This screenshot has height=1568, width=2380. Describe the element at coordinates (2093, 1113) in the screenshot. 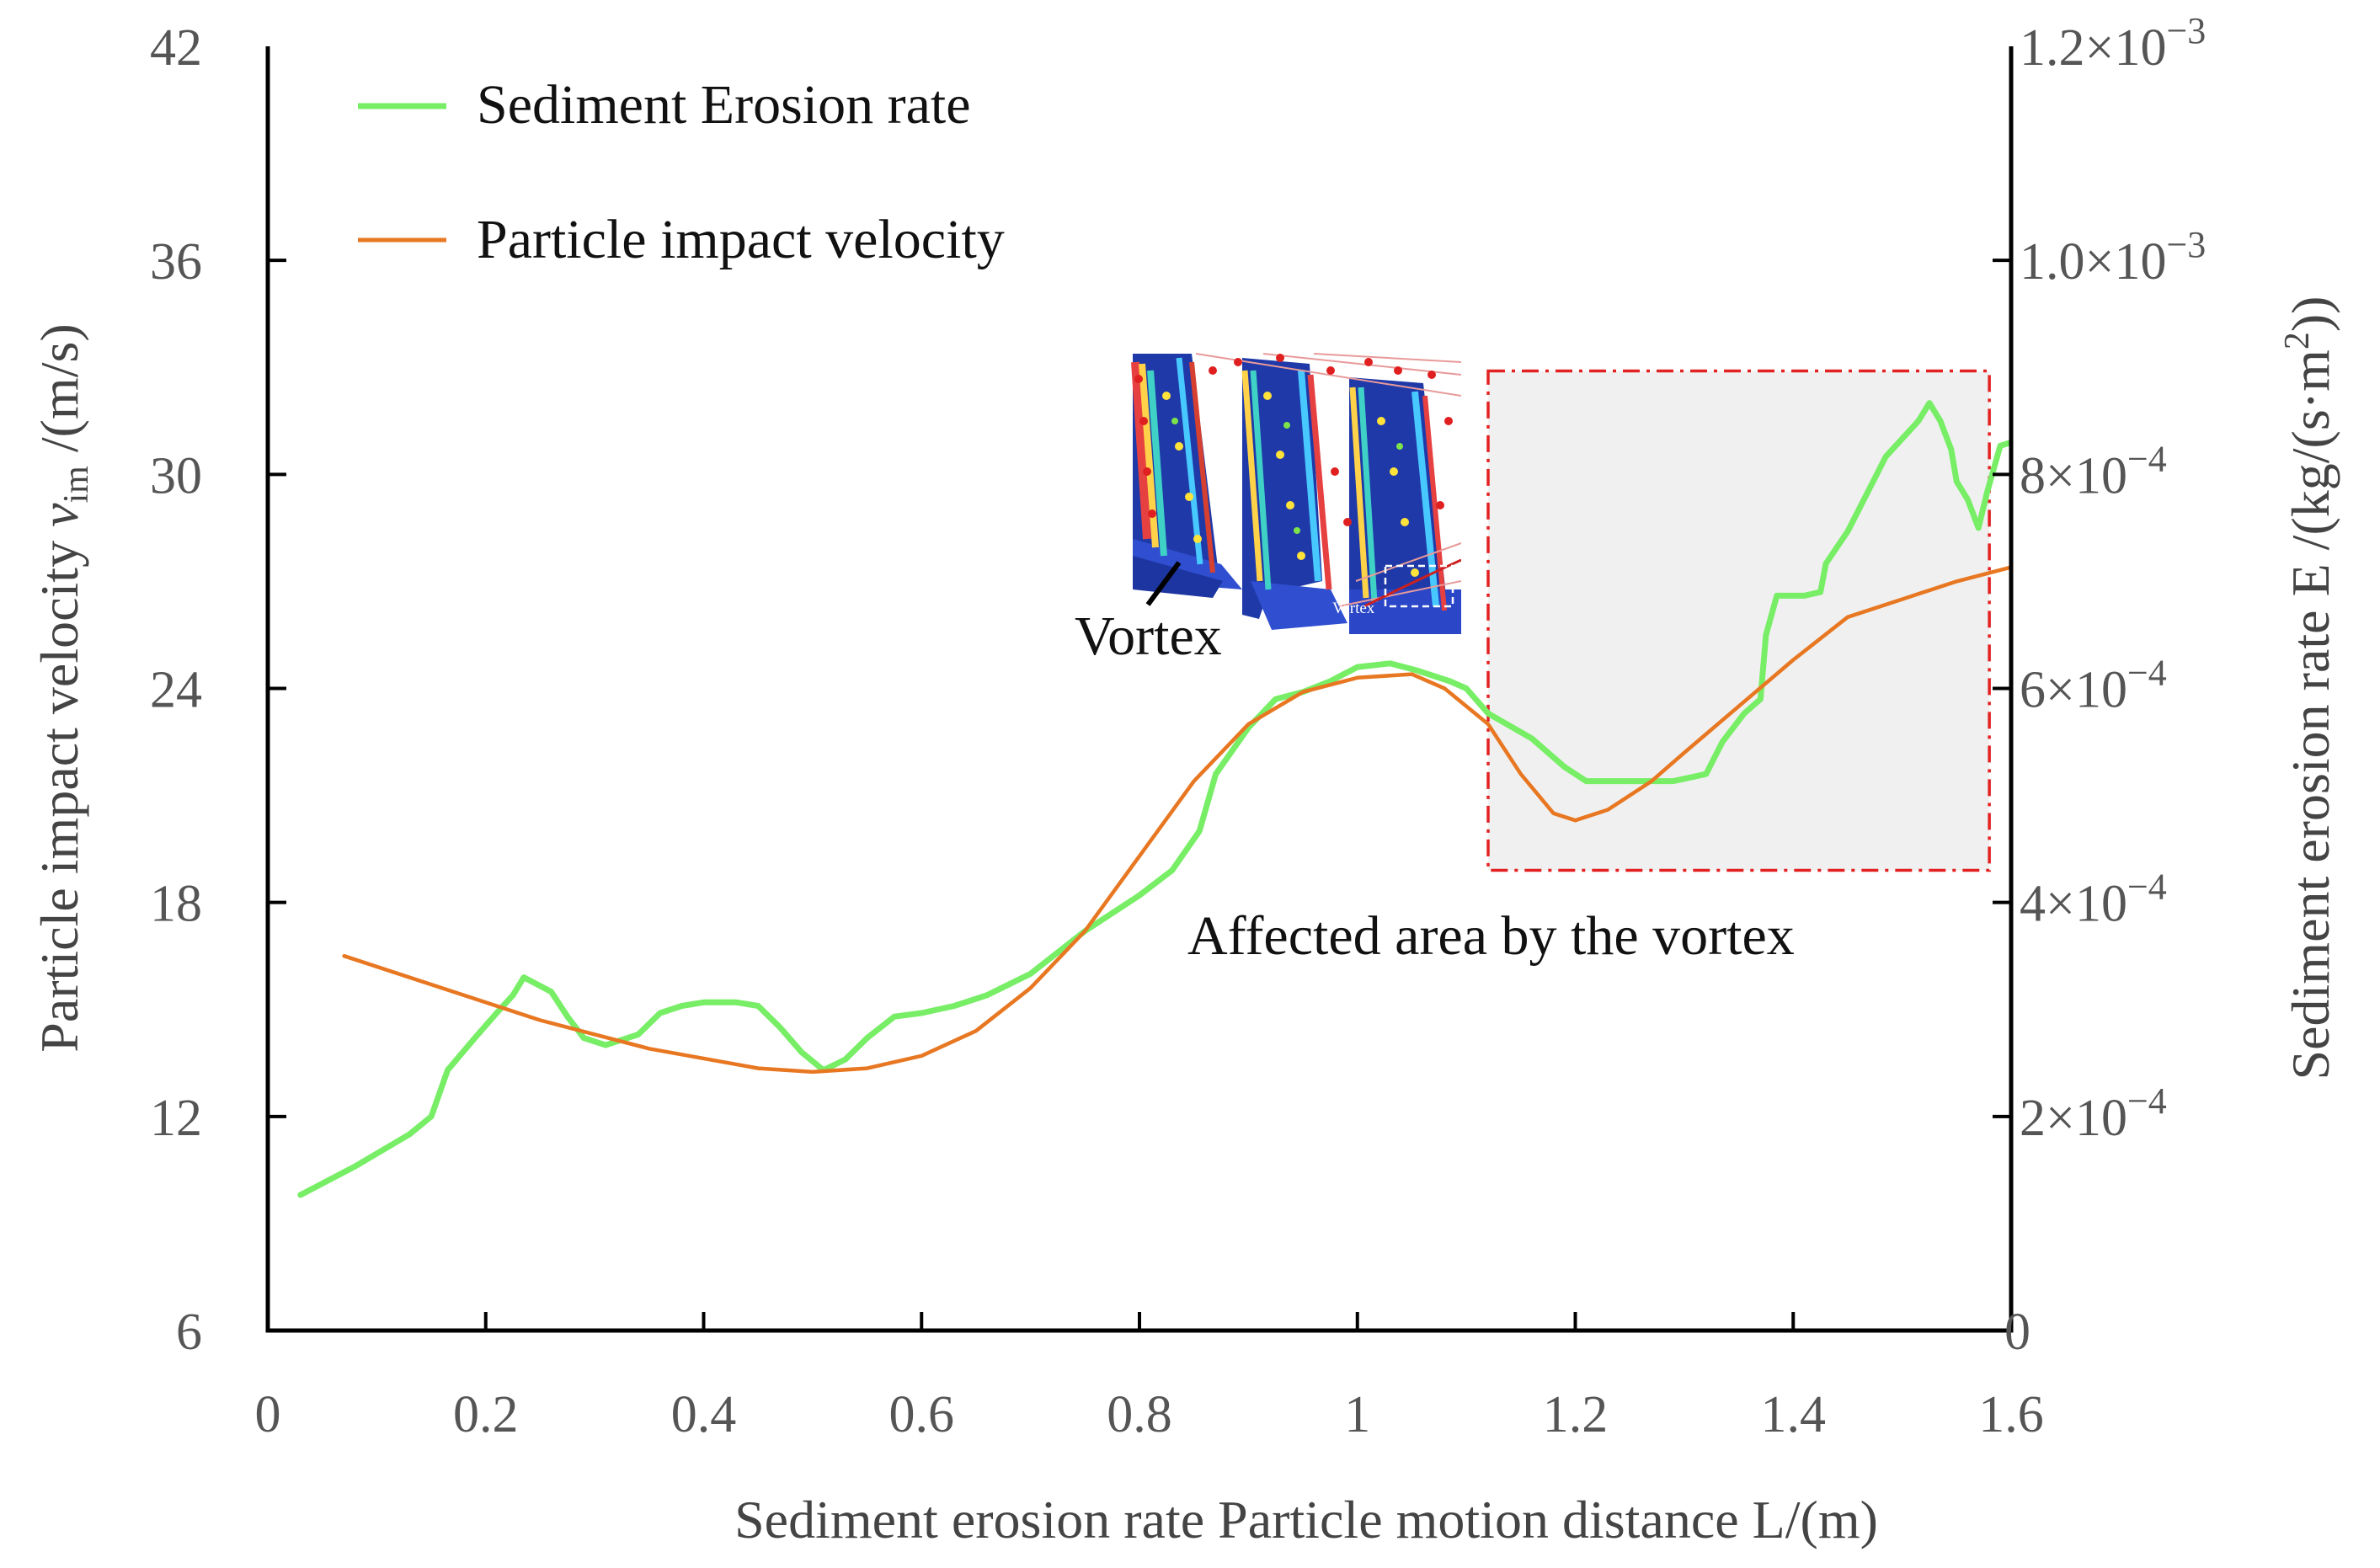

I see `y-right-tick-label: 2×10⁻⁴` at that location.